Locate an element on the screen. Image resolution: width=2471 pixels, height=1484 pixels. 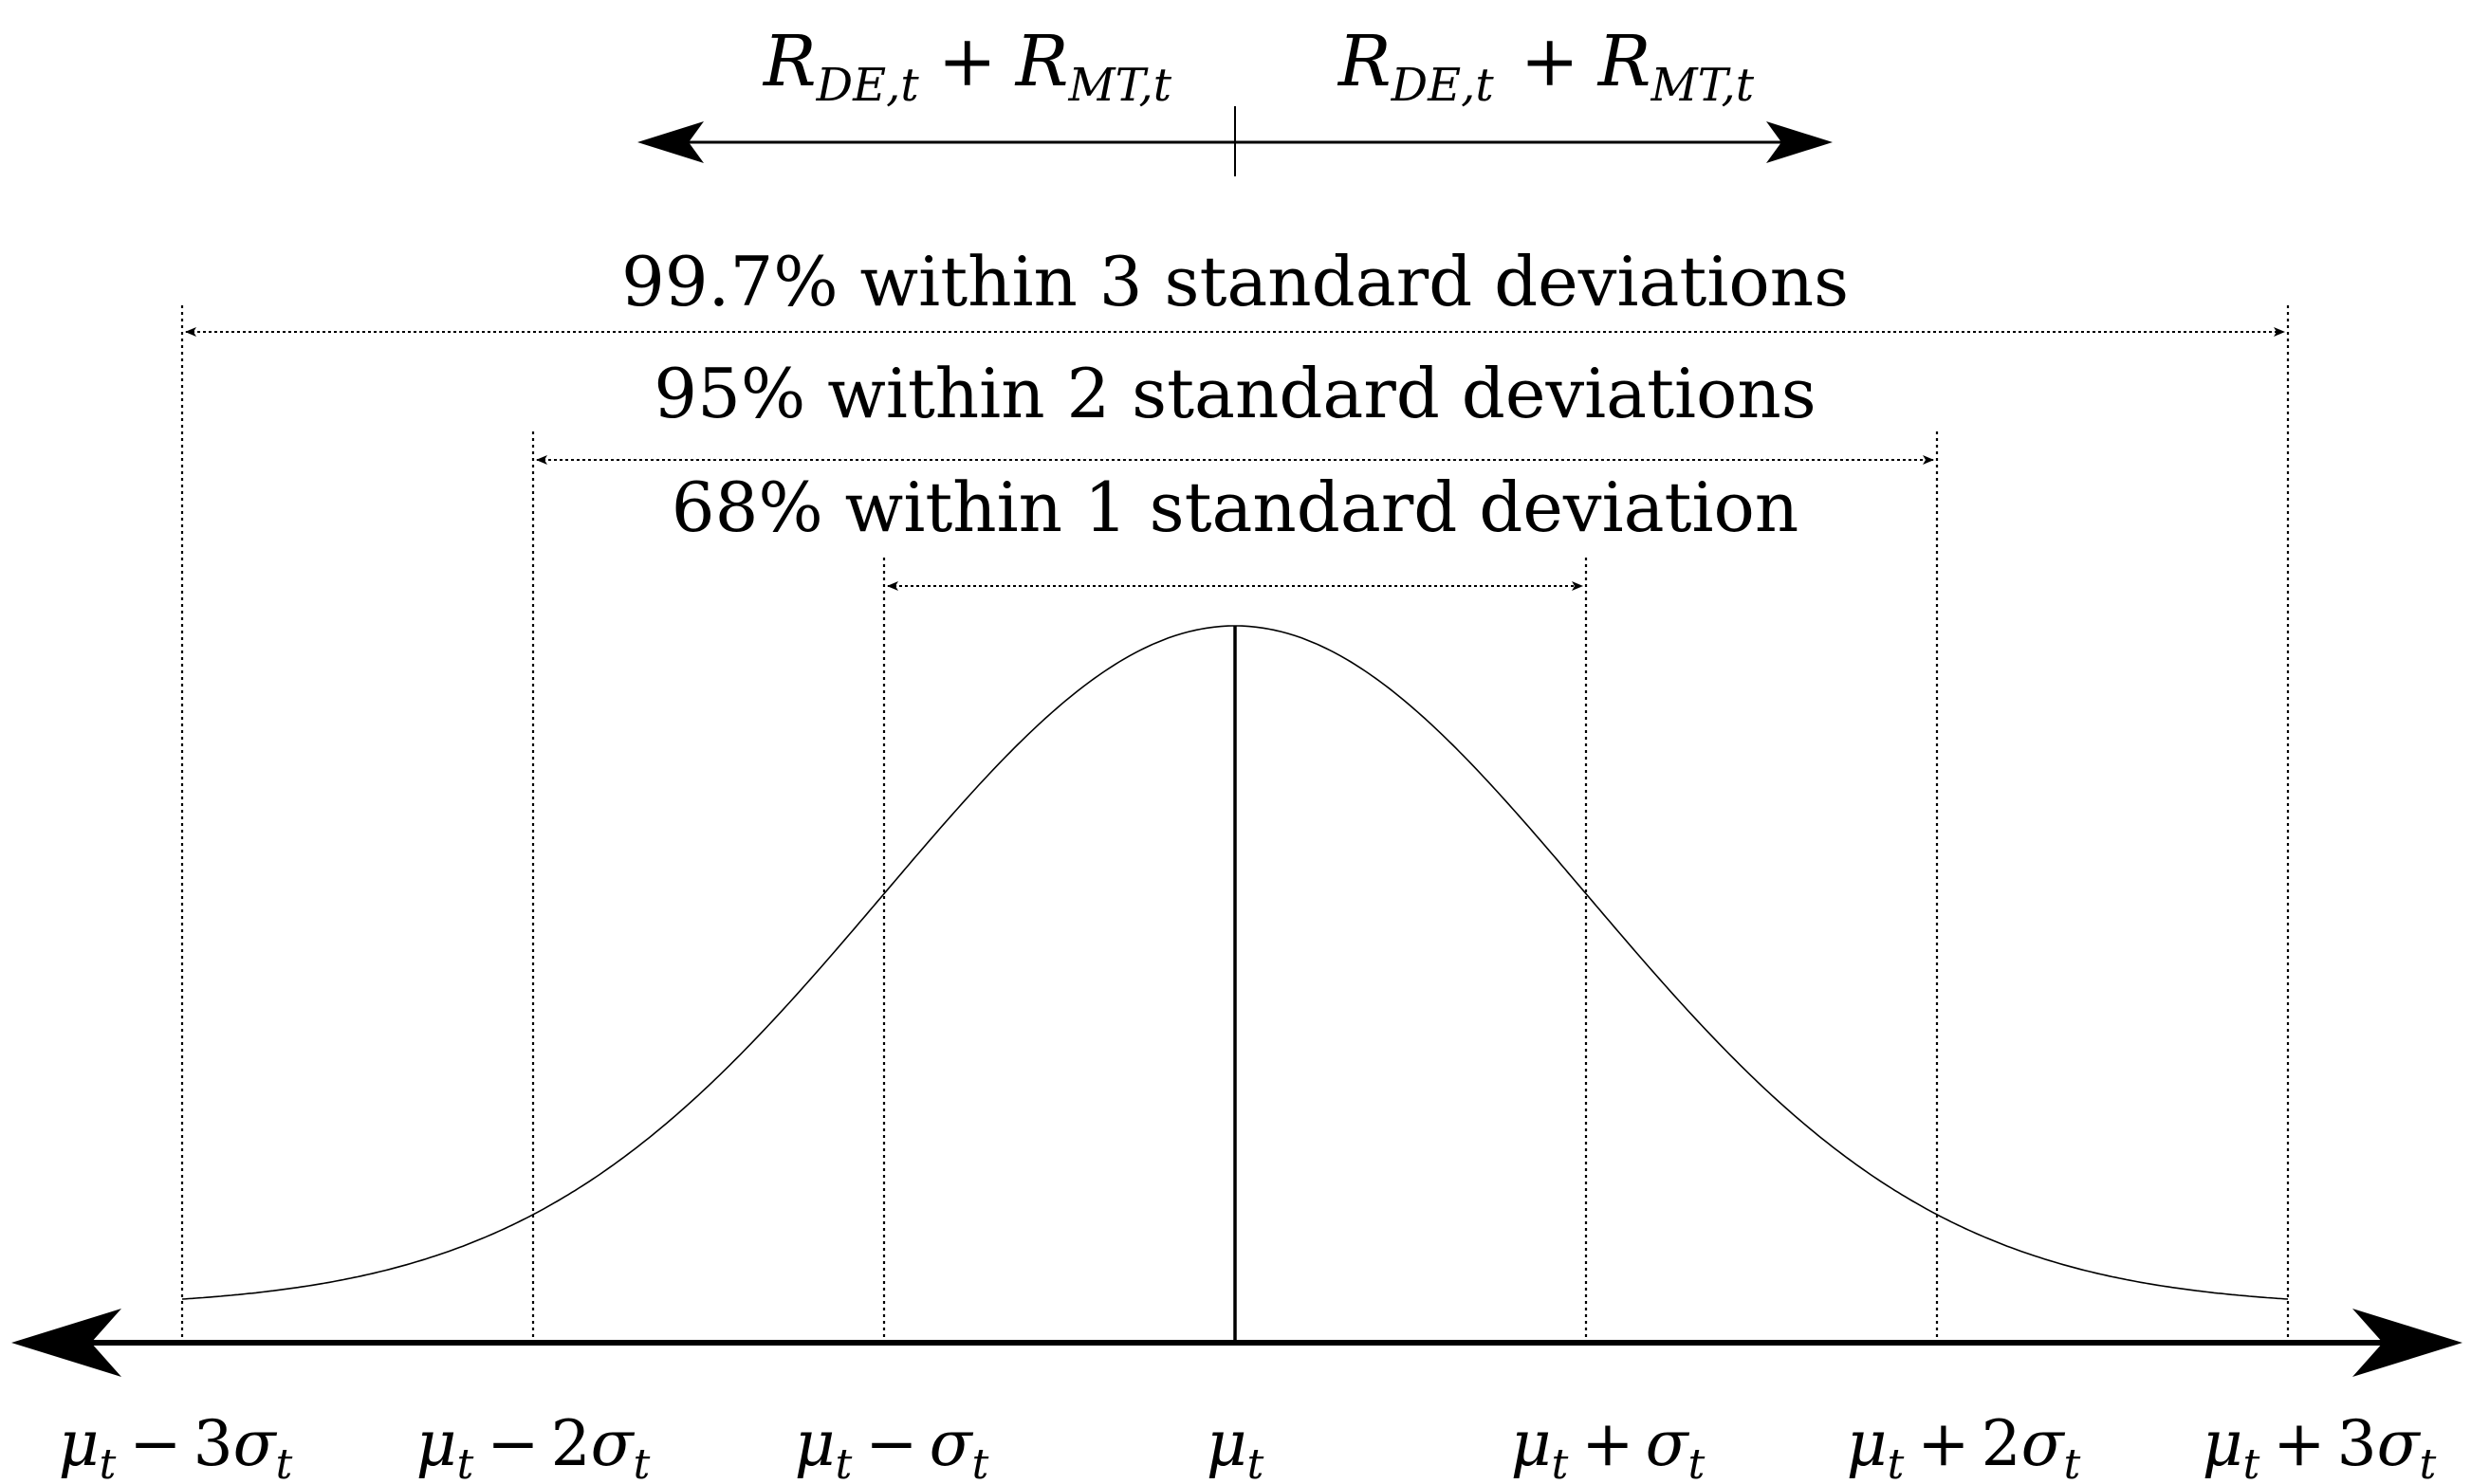
top-arrow-group: RDE,t + RMT,t RDE,t + RMT,t is located at coordinates (1235, 98).